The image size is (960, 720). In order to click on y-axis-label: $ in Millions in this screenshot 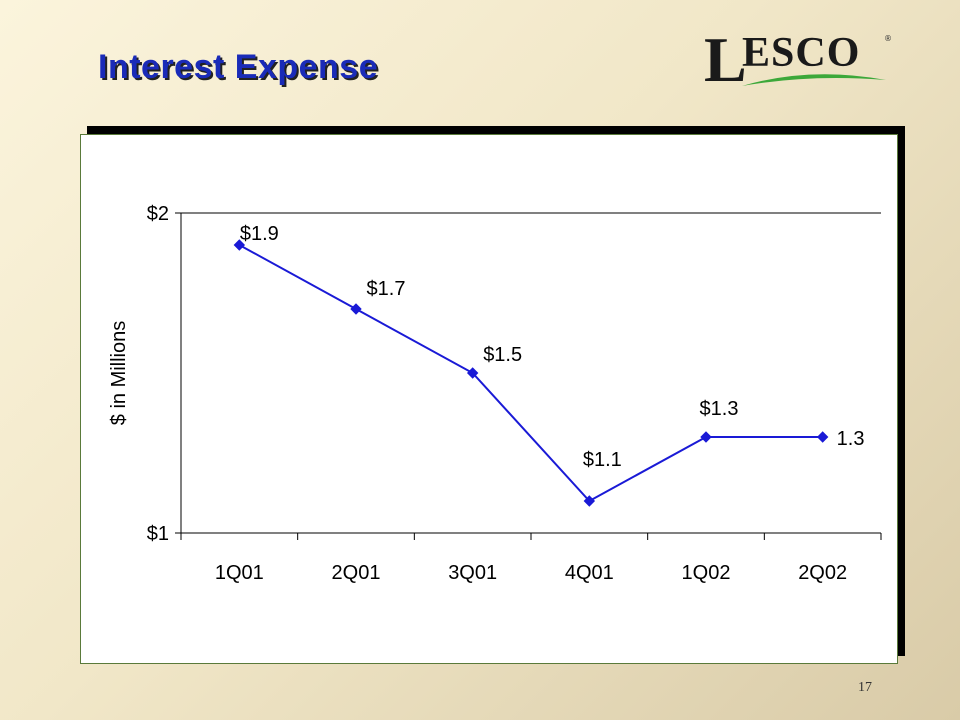, I will do `click(119, 373)`.